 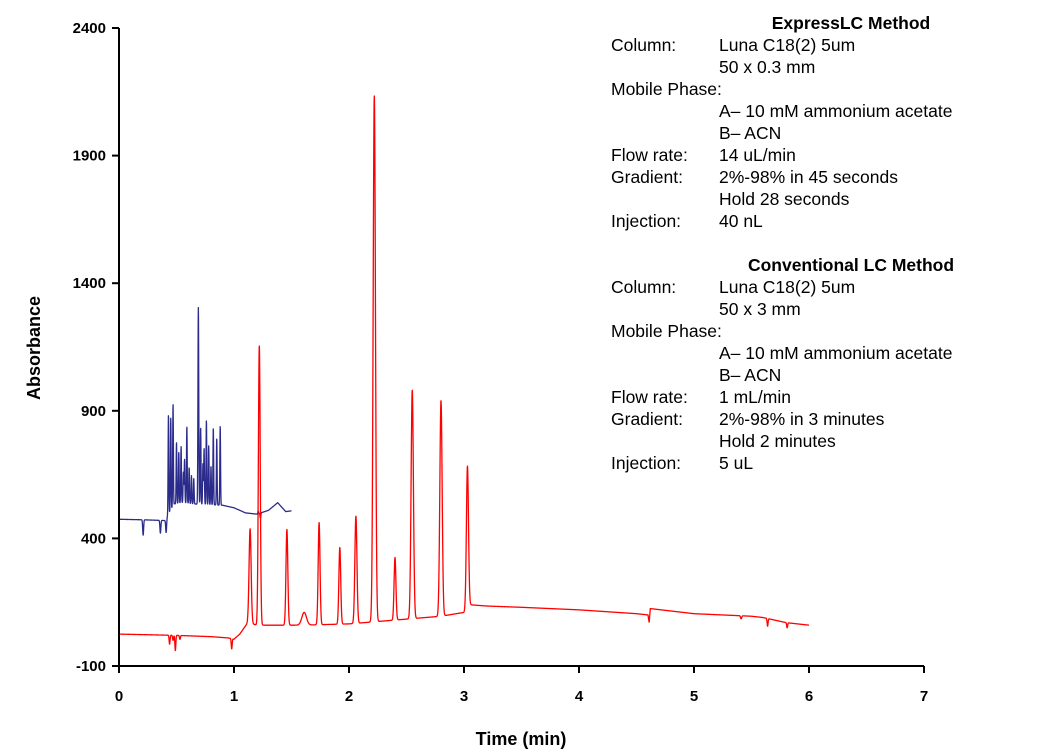 What do you see at coordinates (787, 45) in the screenshot?
I see `express-column-value: Luna C18(2) 5um` at bounding box center [787, 45].